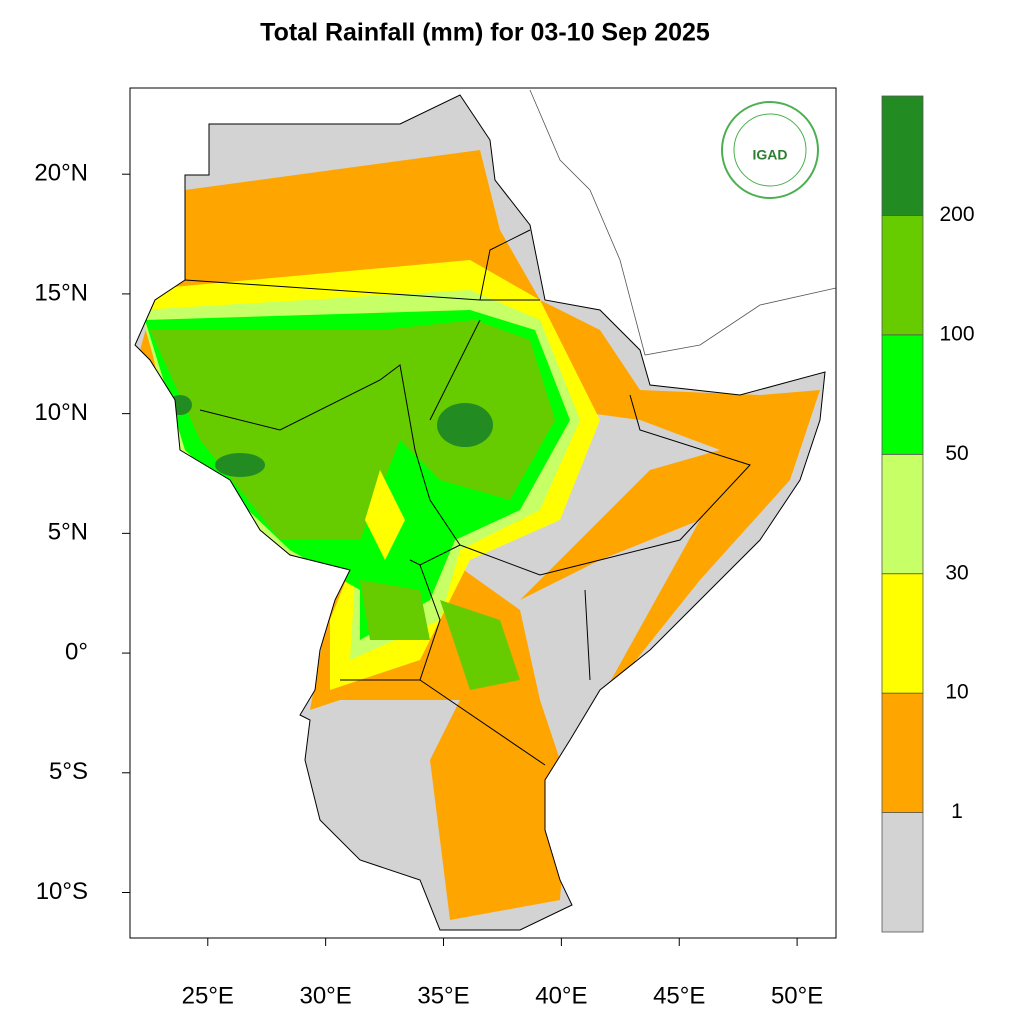 This screenshot has height=1029, width=1024. I want to click on x-tick-label: 30°E, so click(325, 995).